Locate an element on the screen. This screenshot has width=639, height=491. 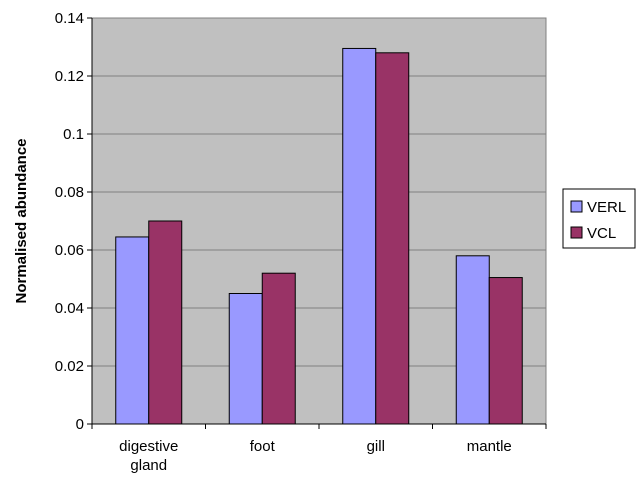
x-tick-label: digestive gland is located at coordinates (148, 456).